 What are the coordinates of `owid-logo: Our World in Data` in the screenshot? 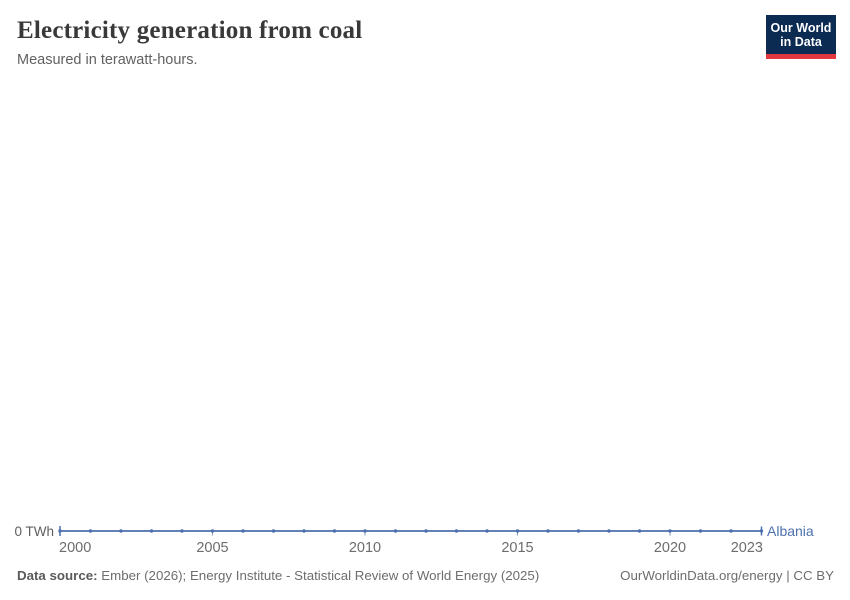 It's located at (801, 37).